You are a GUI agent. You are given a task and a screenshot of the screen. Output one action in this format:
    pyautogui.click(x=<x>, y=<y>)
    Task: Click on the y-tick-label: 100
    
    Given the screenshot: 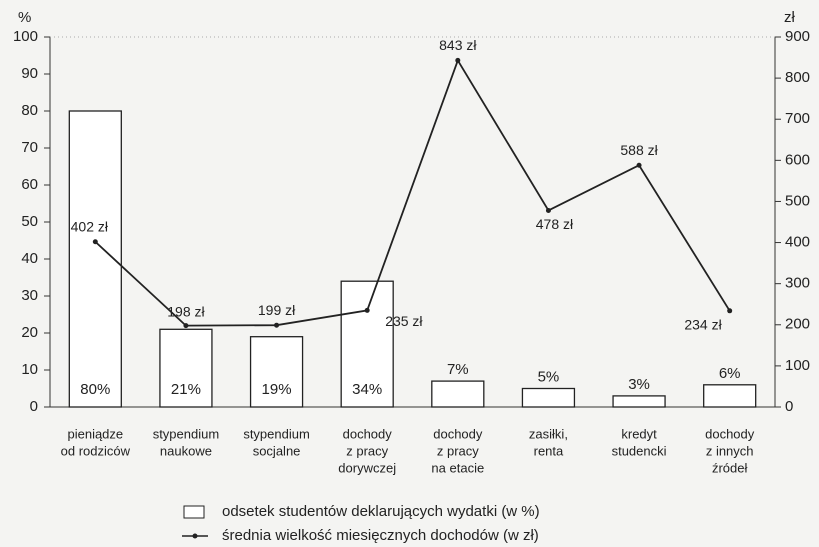 What is the action you would take?
    pyautogui.click(x=25, y=36)
    